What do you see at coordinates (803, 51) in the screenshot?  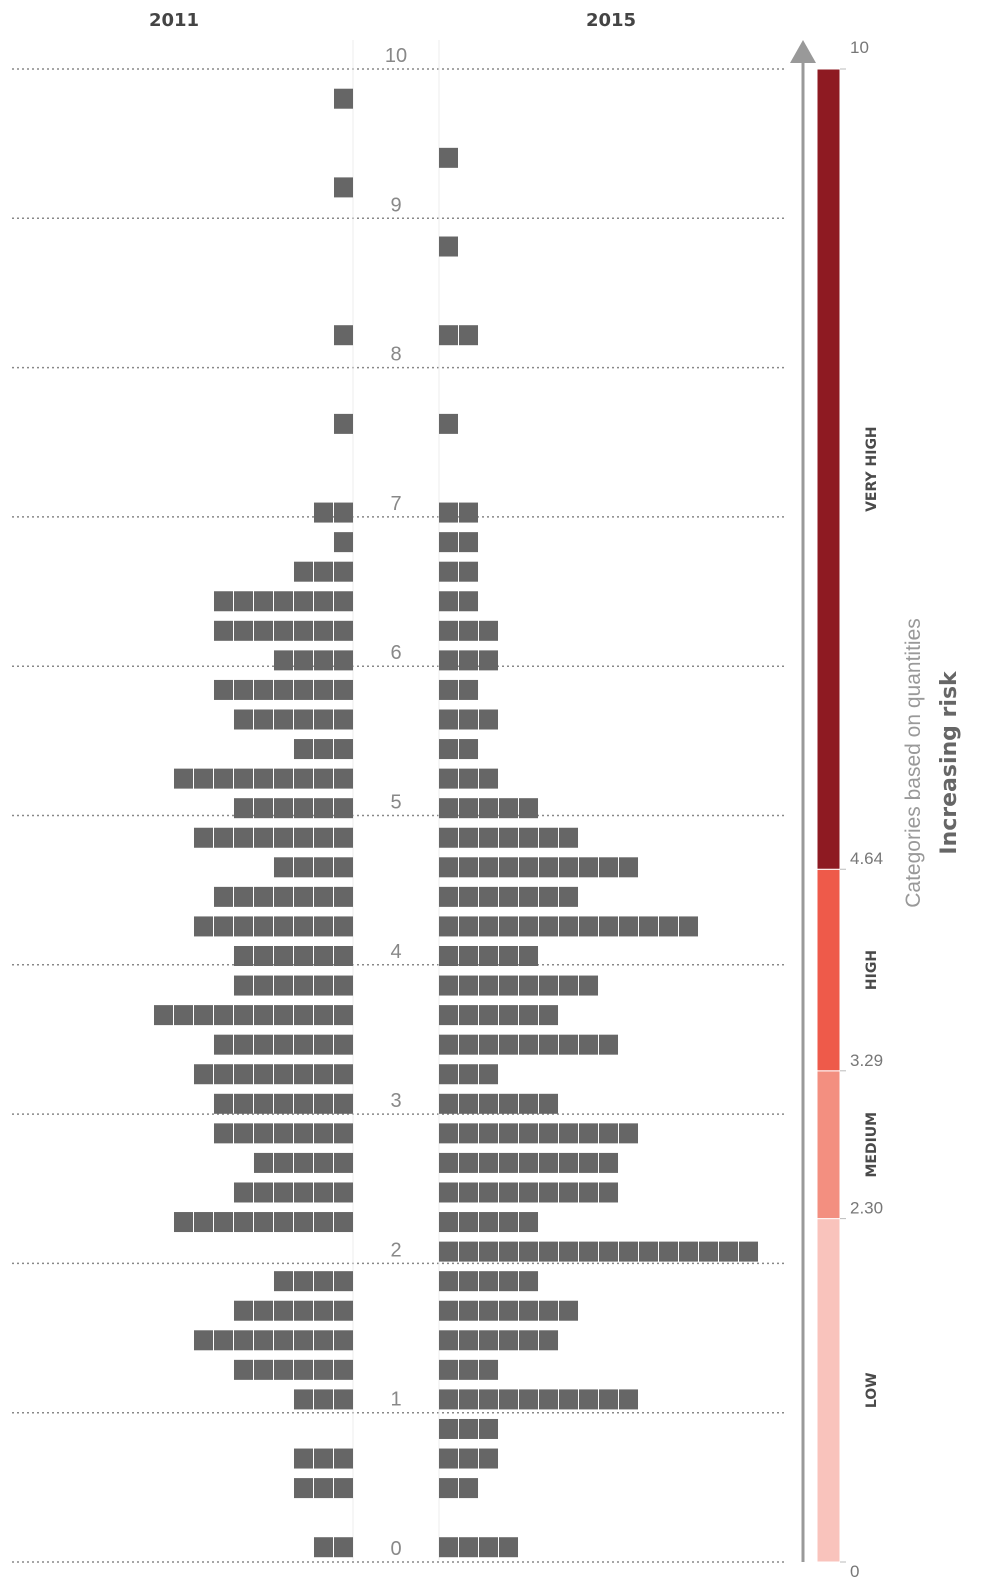 I see `risk-arrow-head` at bounding box center [803, 51].